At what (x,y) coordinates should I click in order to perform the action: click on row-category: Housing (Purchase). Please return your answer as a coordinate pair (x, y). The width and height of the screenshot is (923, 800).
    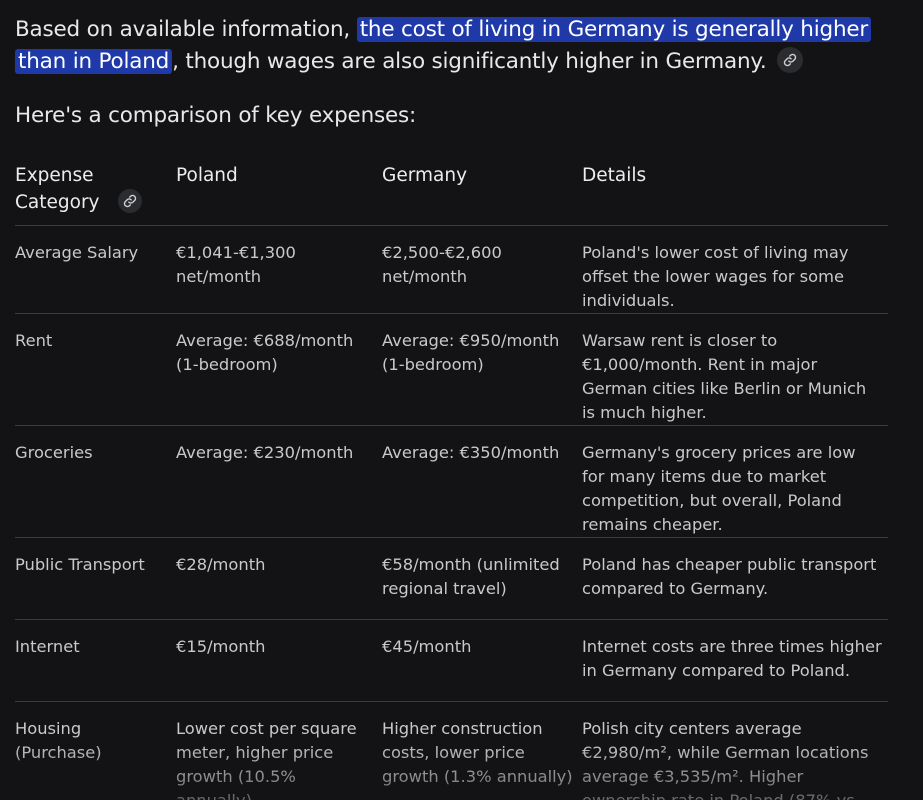
    Looking at the image, I should click on (58, 740).